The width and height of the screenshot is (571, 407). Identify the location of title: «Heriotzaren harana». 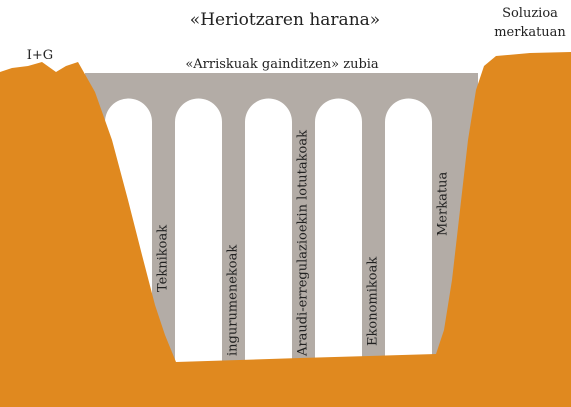
(285, 20).